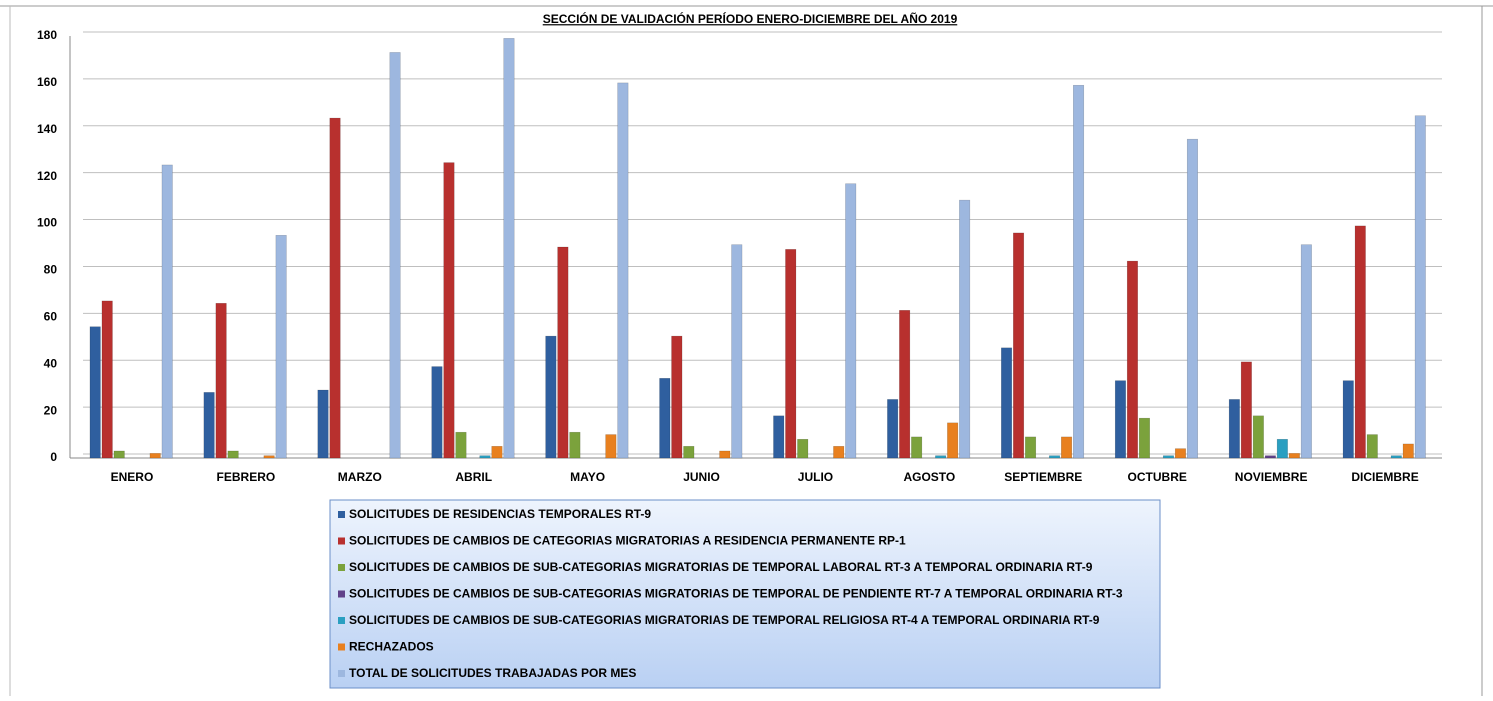  I want to click on legend-label: RECHAZADOS, so click(391, 647).